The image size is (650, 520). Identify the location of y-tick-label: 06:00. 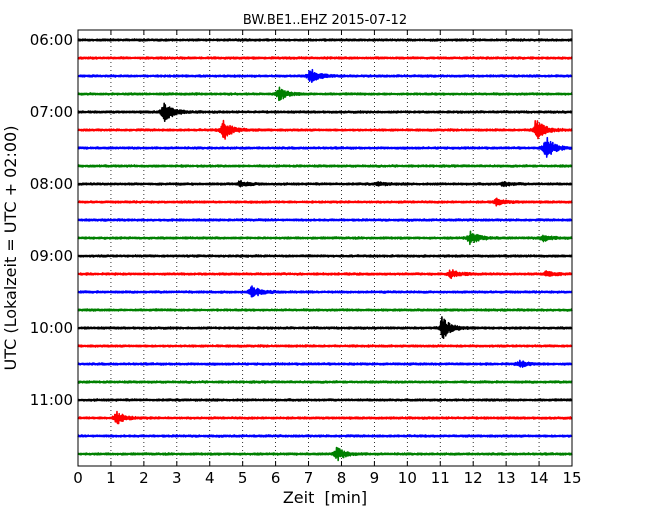
(51, 40).